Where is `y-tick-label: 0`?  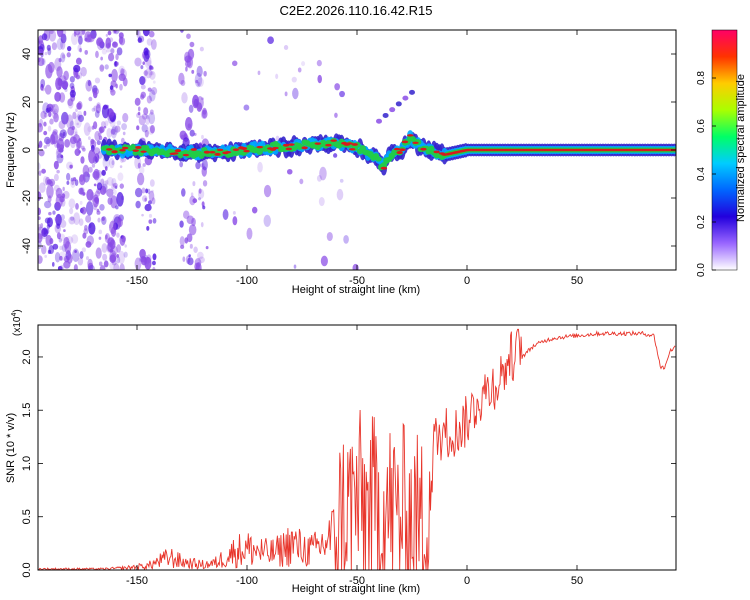 y-tick-label: 0 is located at coordinates (27, 150).